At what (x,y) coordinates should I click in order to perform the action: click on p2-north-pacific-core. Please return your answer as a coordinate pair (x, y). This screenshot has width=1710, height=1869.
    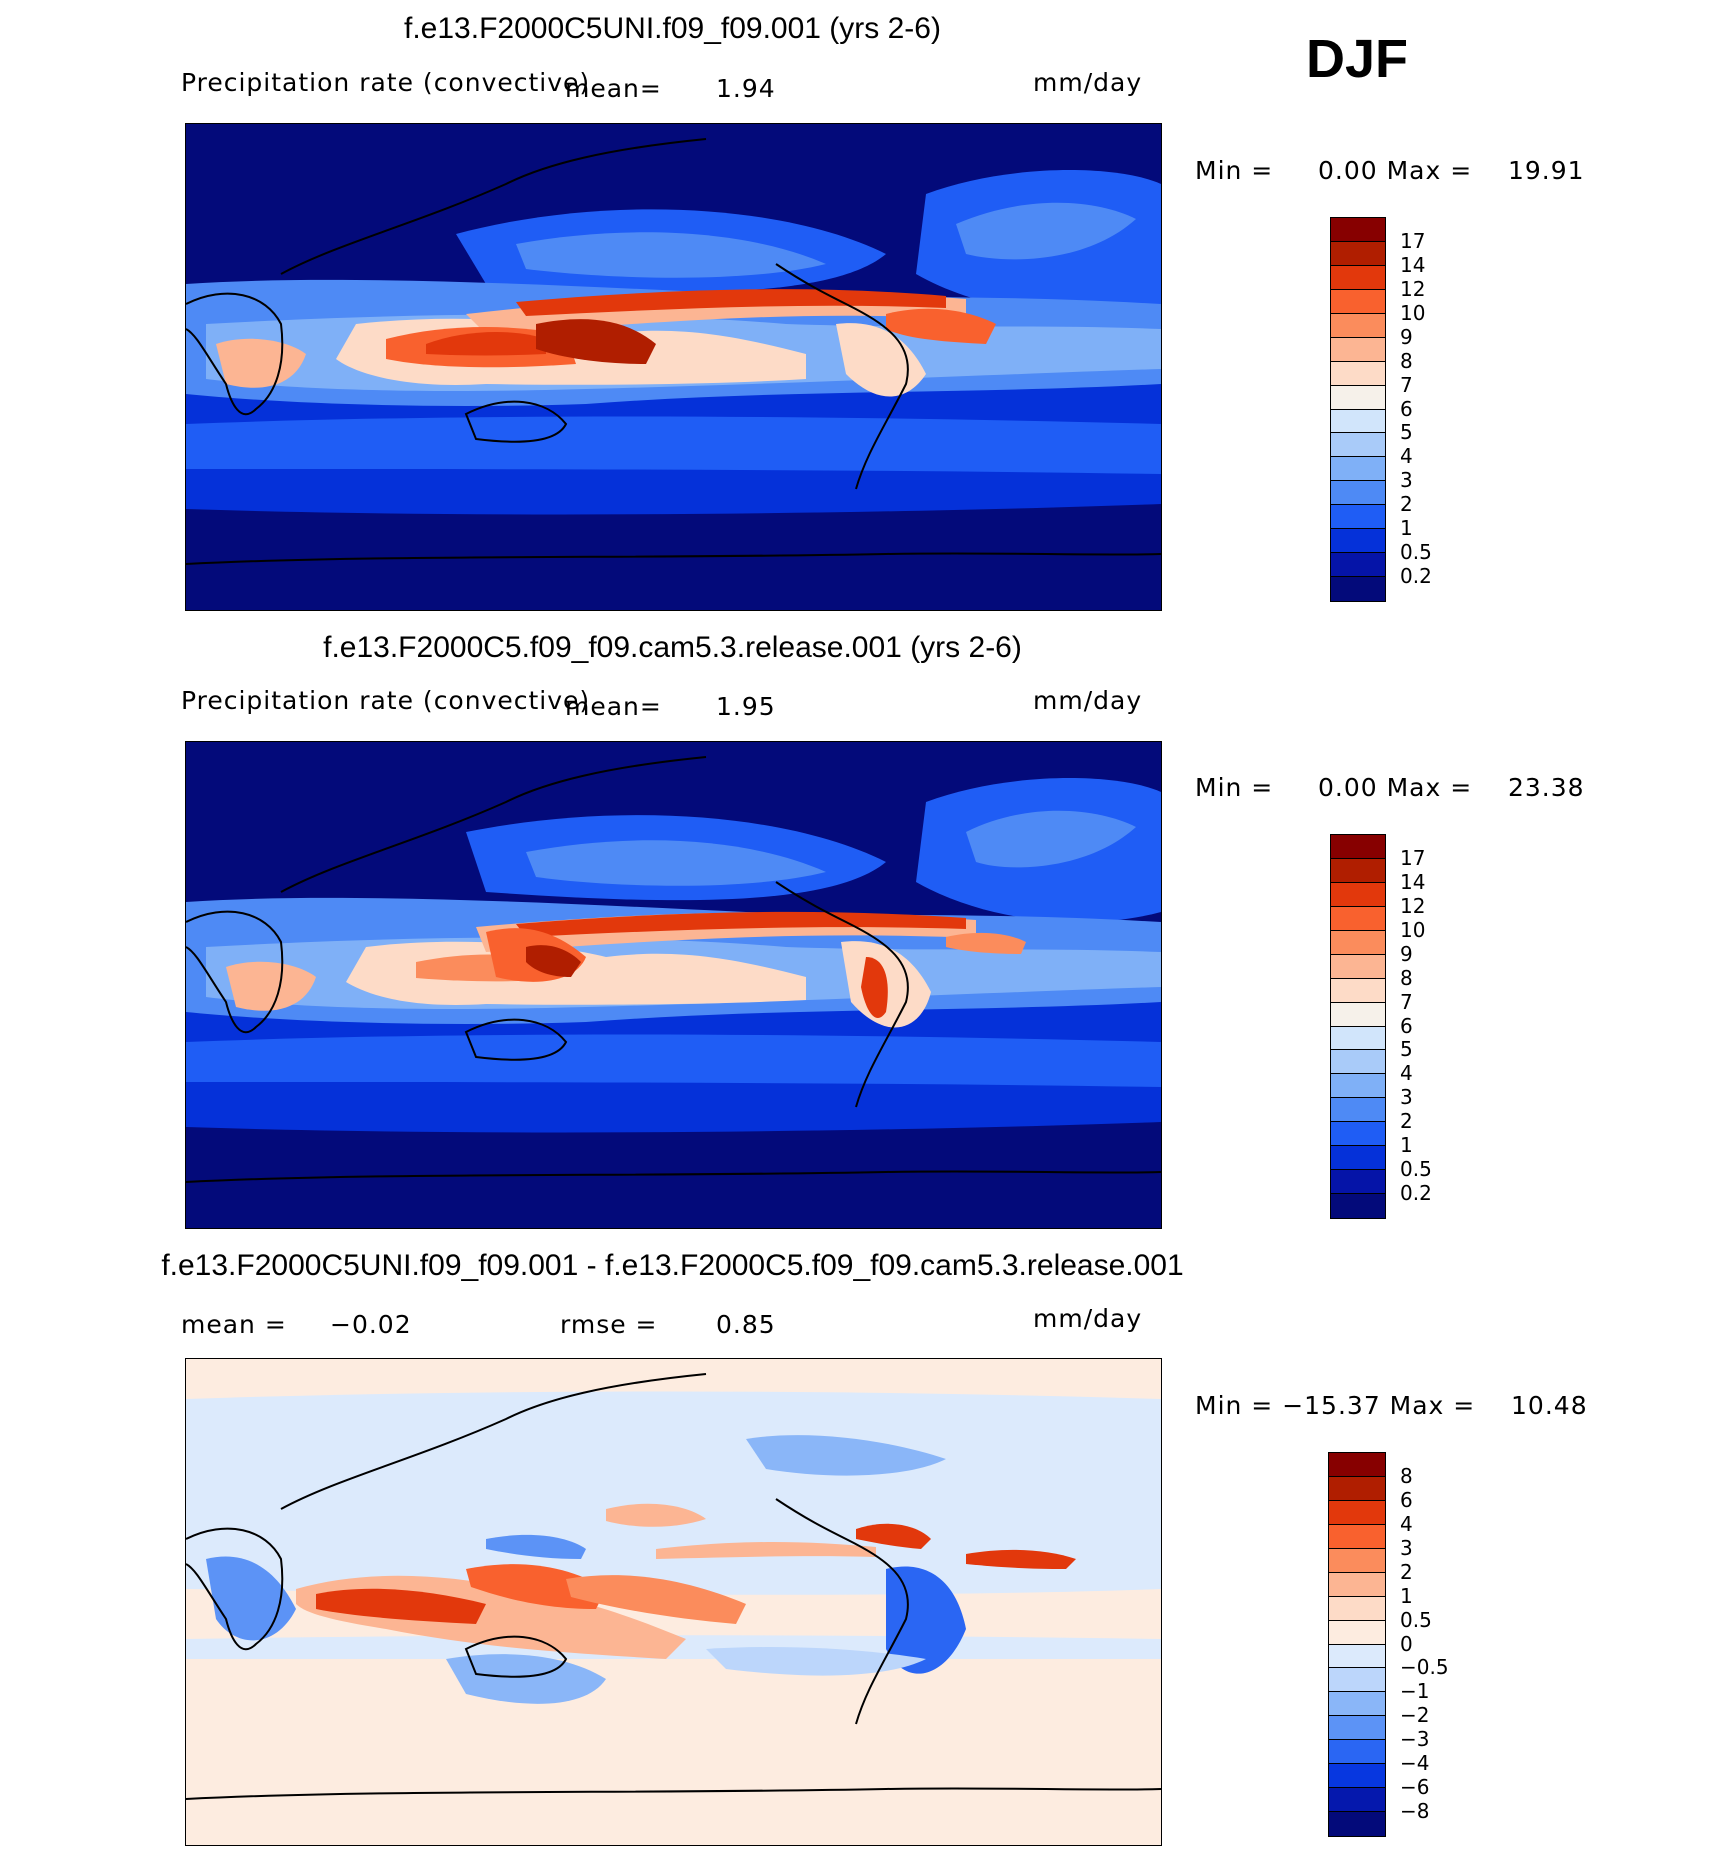
    Looking at the image, I should click on (676, 863).